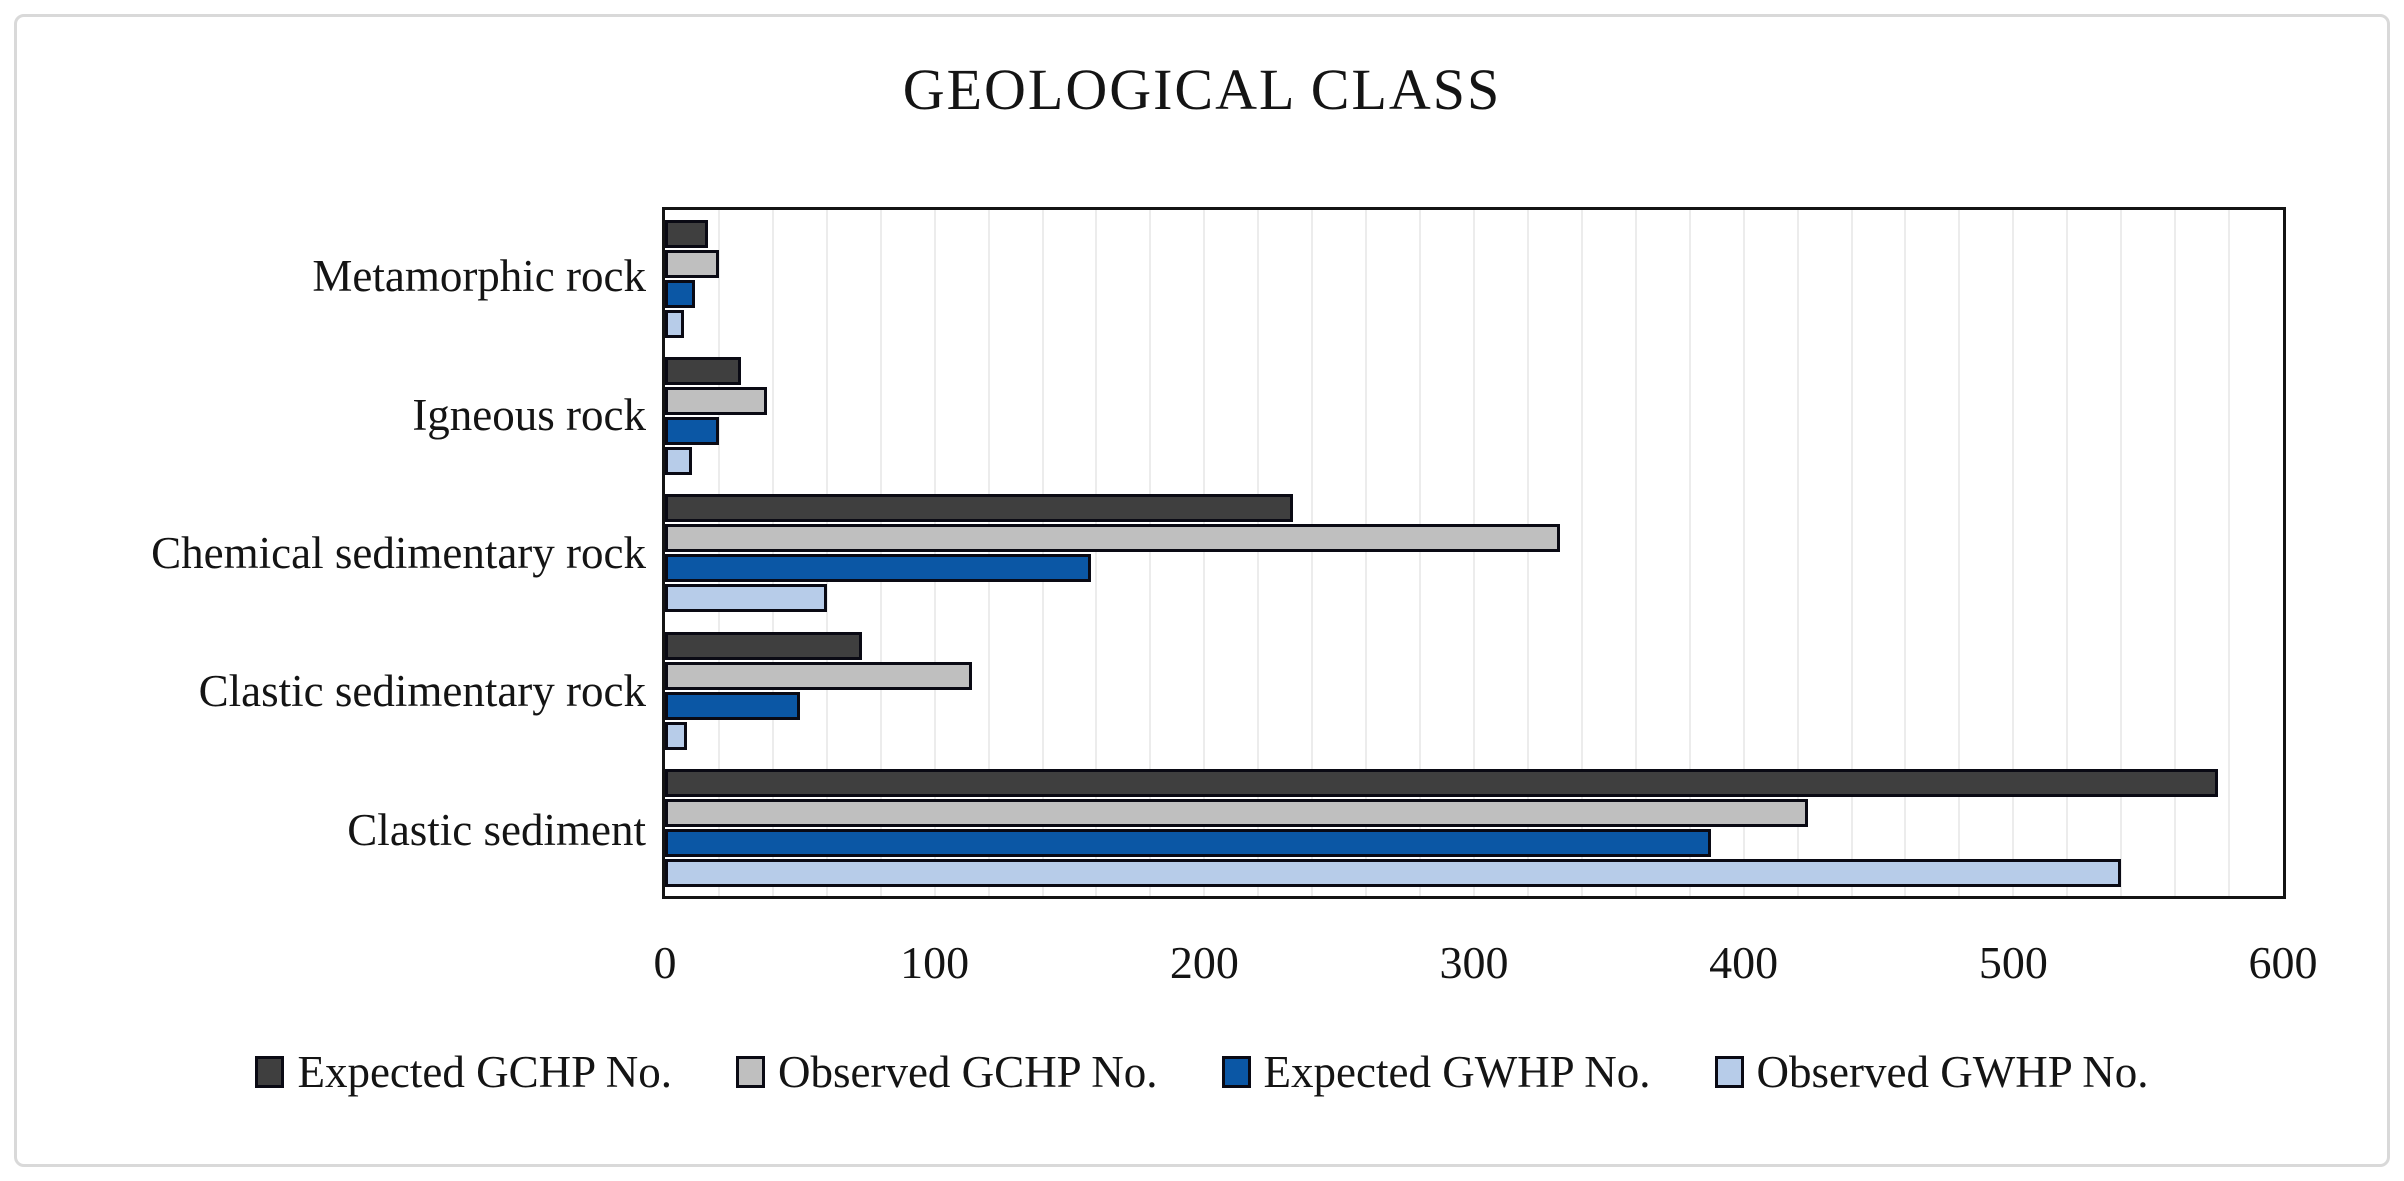 Image resolution: width=2404 pixels, height=1181 pixels. I want to click on x-tick-label-300: 300, so click(1474, 962).